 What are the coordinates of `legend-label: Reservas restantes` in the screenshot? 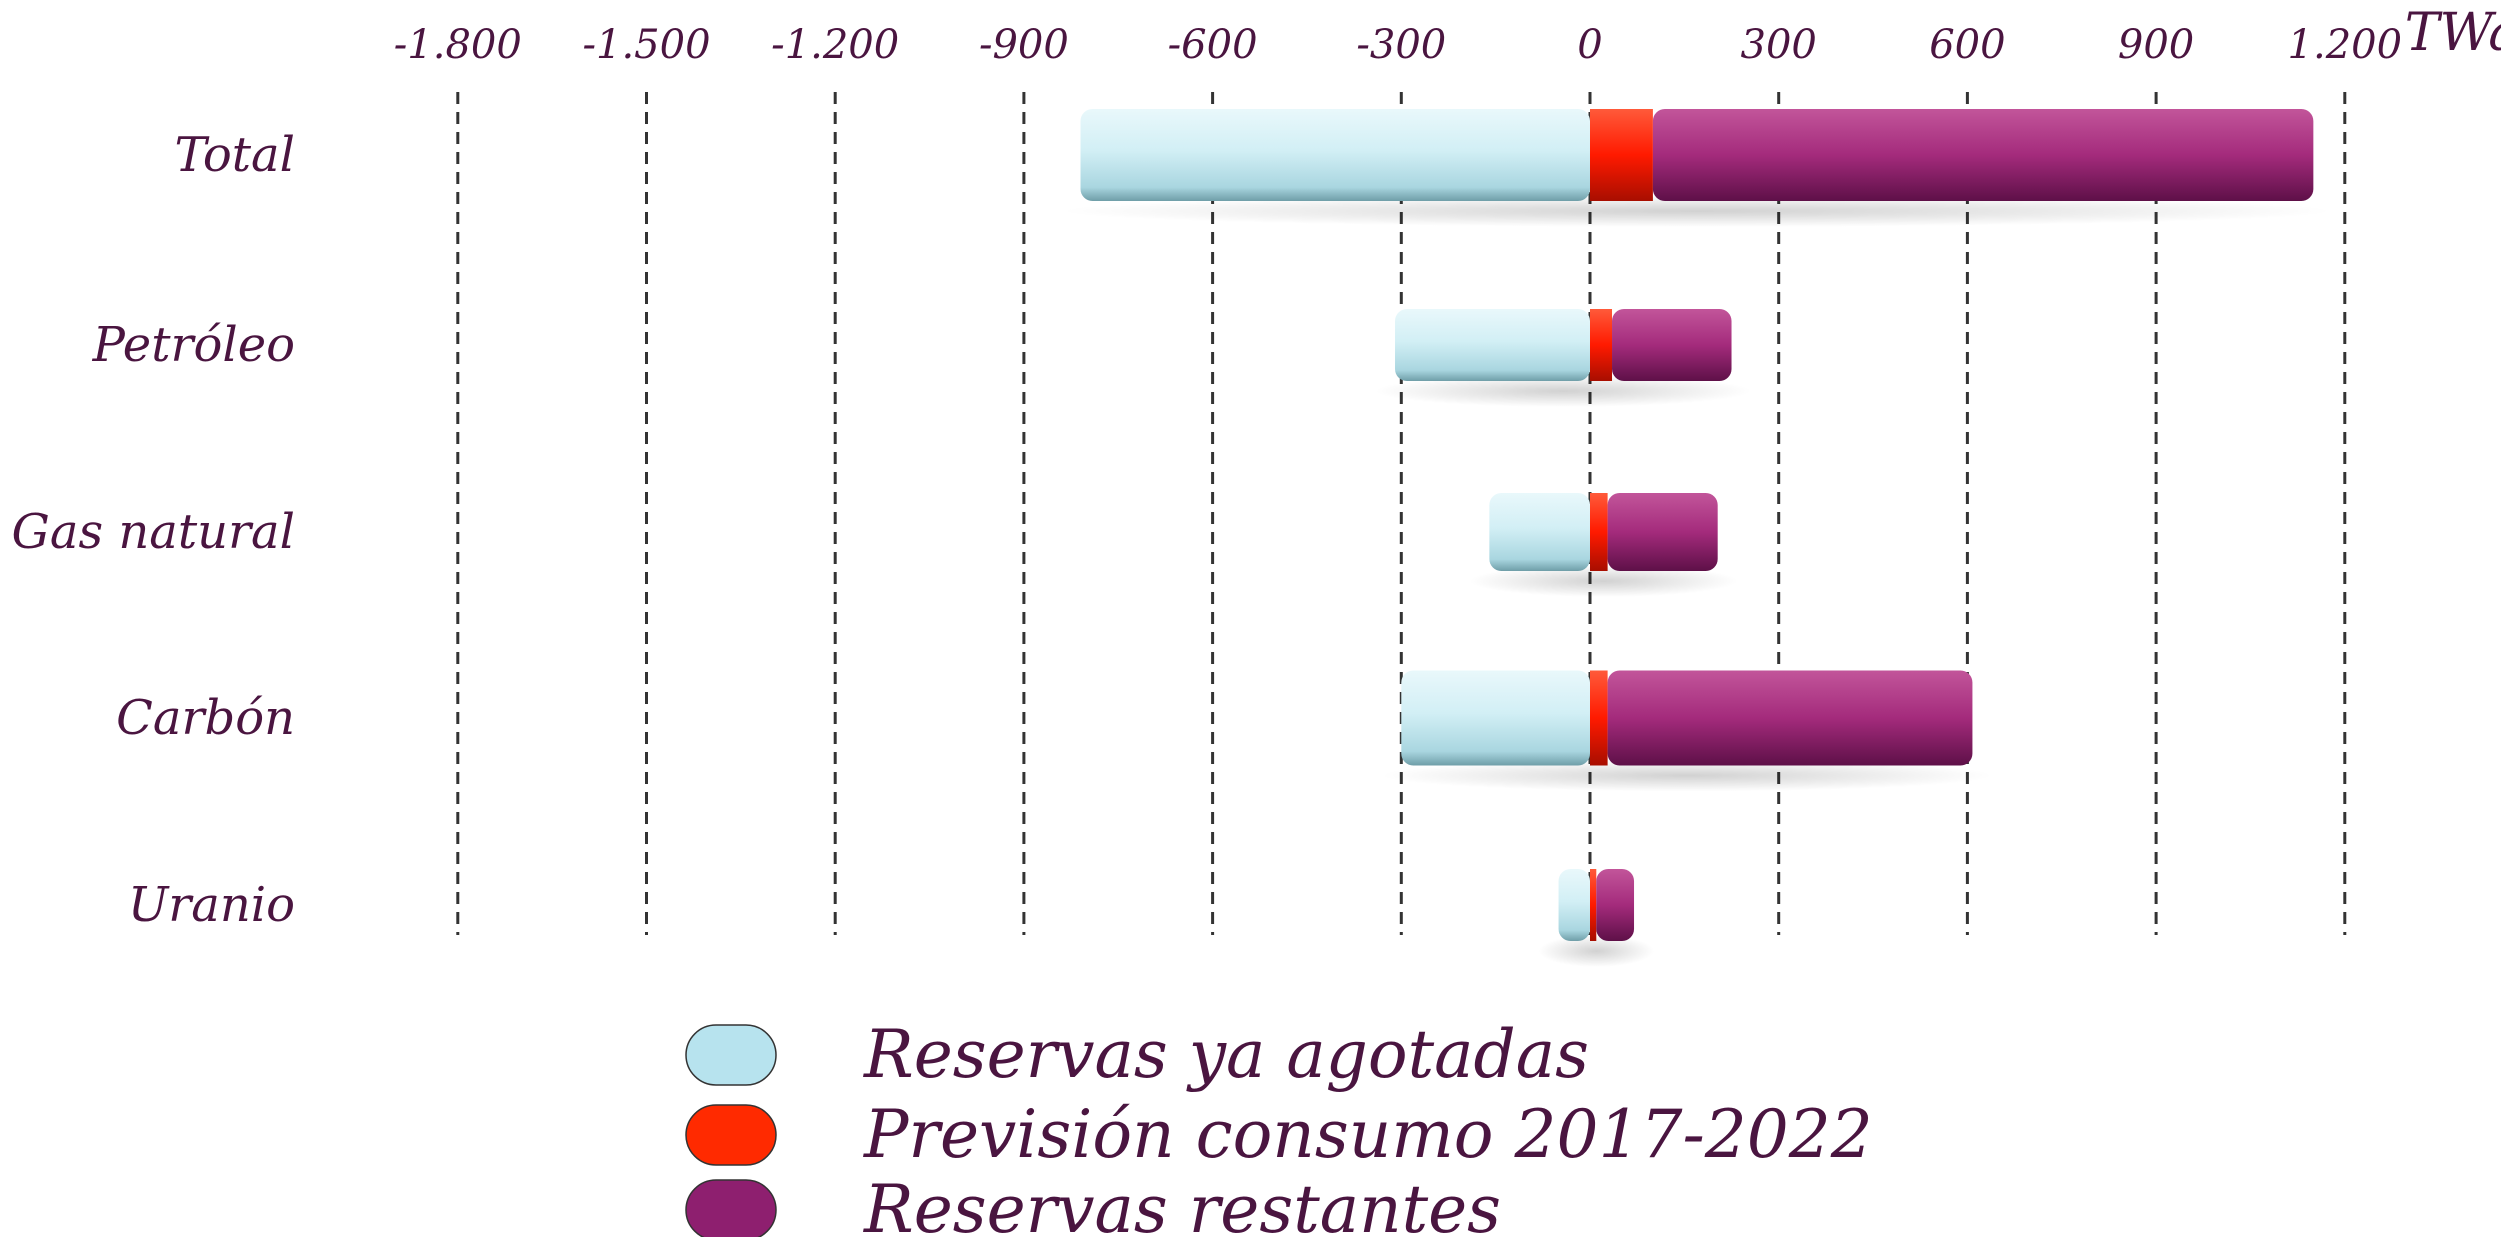 It's located at (1182, 1204).